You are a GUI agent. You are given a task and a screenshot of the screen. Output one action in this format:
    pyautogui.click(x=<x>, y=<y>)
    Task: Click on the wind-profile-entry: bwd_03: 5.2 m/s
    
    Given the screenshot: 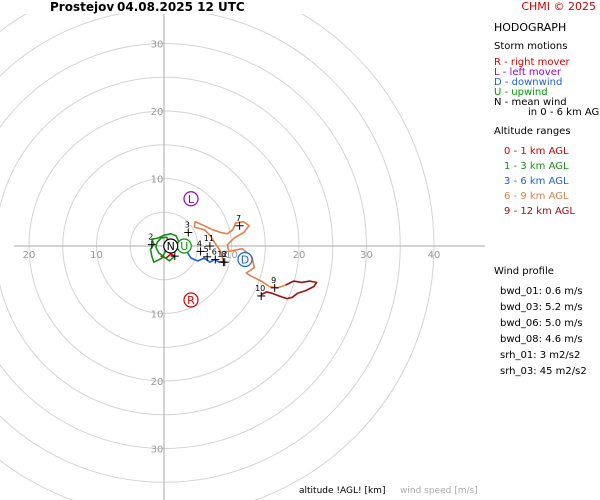 What is the action you would take?
    pyautogui.click(x=541, y=307)
    